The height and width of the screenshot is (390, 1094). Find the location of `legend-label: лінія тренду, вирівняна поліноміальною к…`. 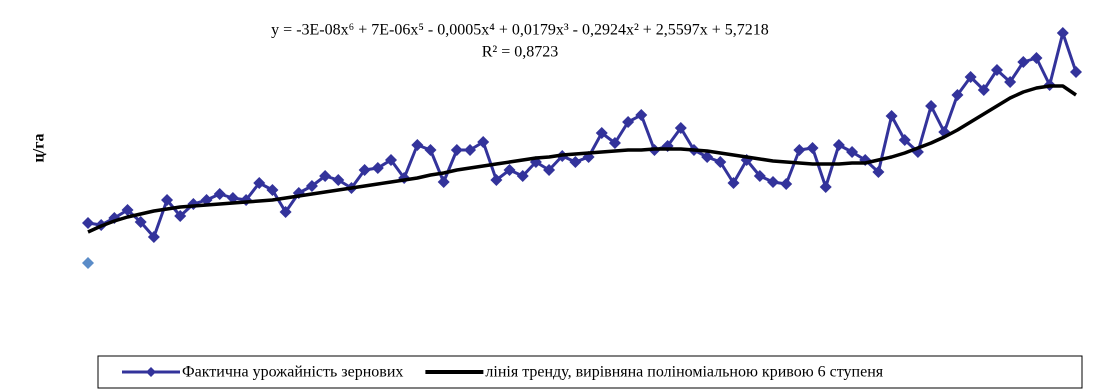

legend-label: лінія тренду, вирівняна поліноміальною к… is located at coordinates (684, 372).